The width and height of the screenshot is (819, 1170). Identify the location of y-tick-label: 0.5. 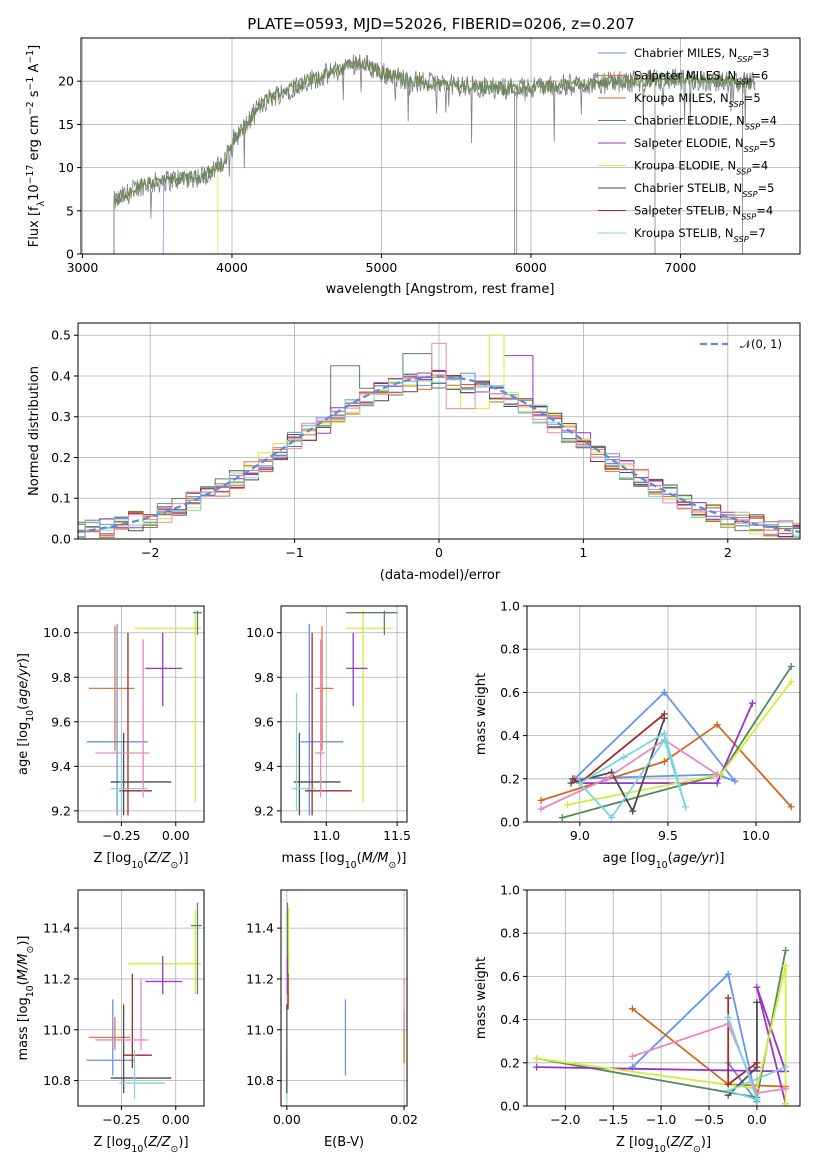
(61, 335).